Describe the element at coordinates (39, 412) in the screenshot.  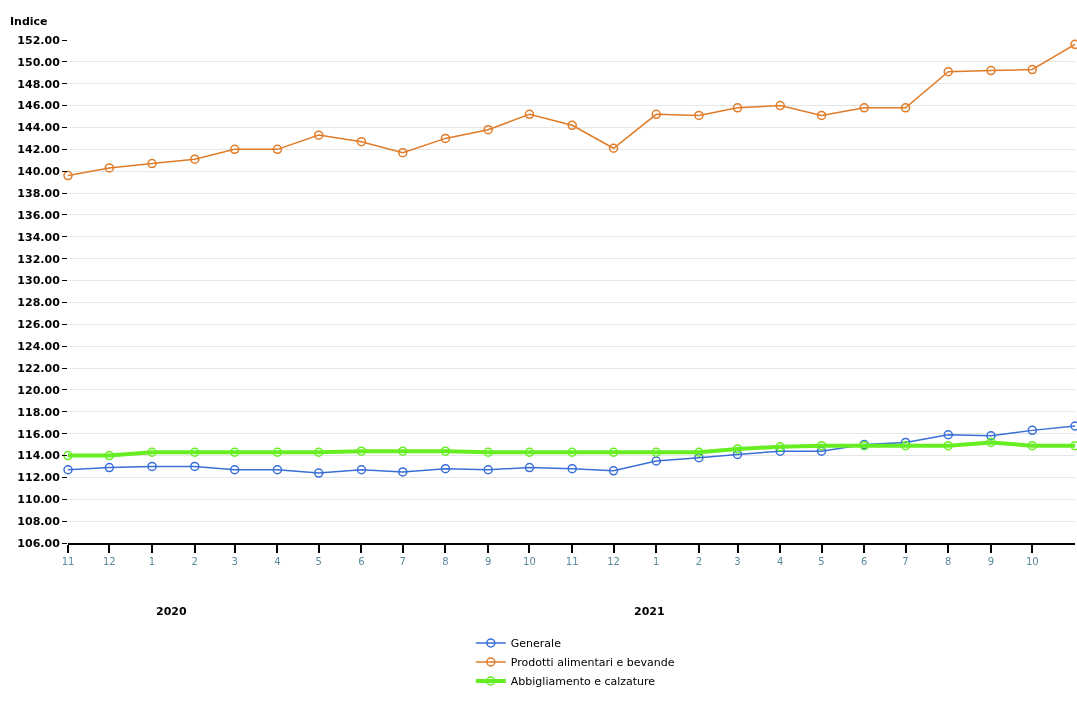
I see `y-tick-label: 118.00` at that location.